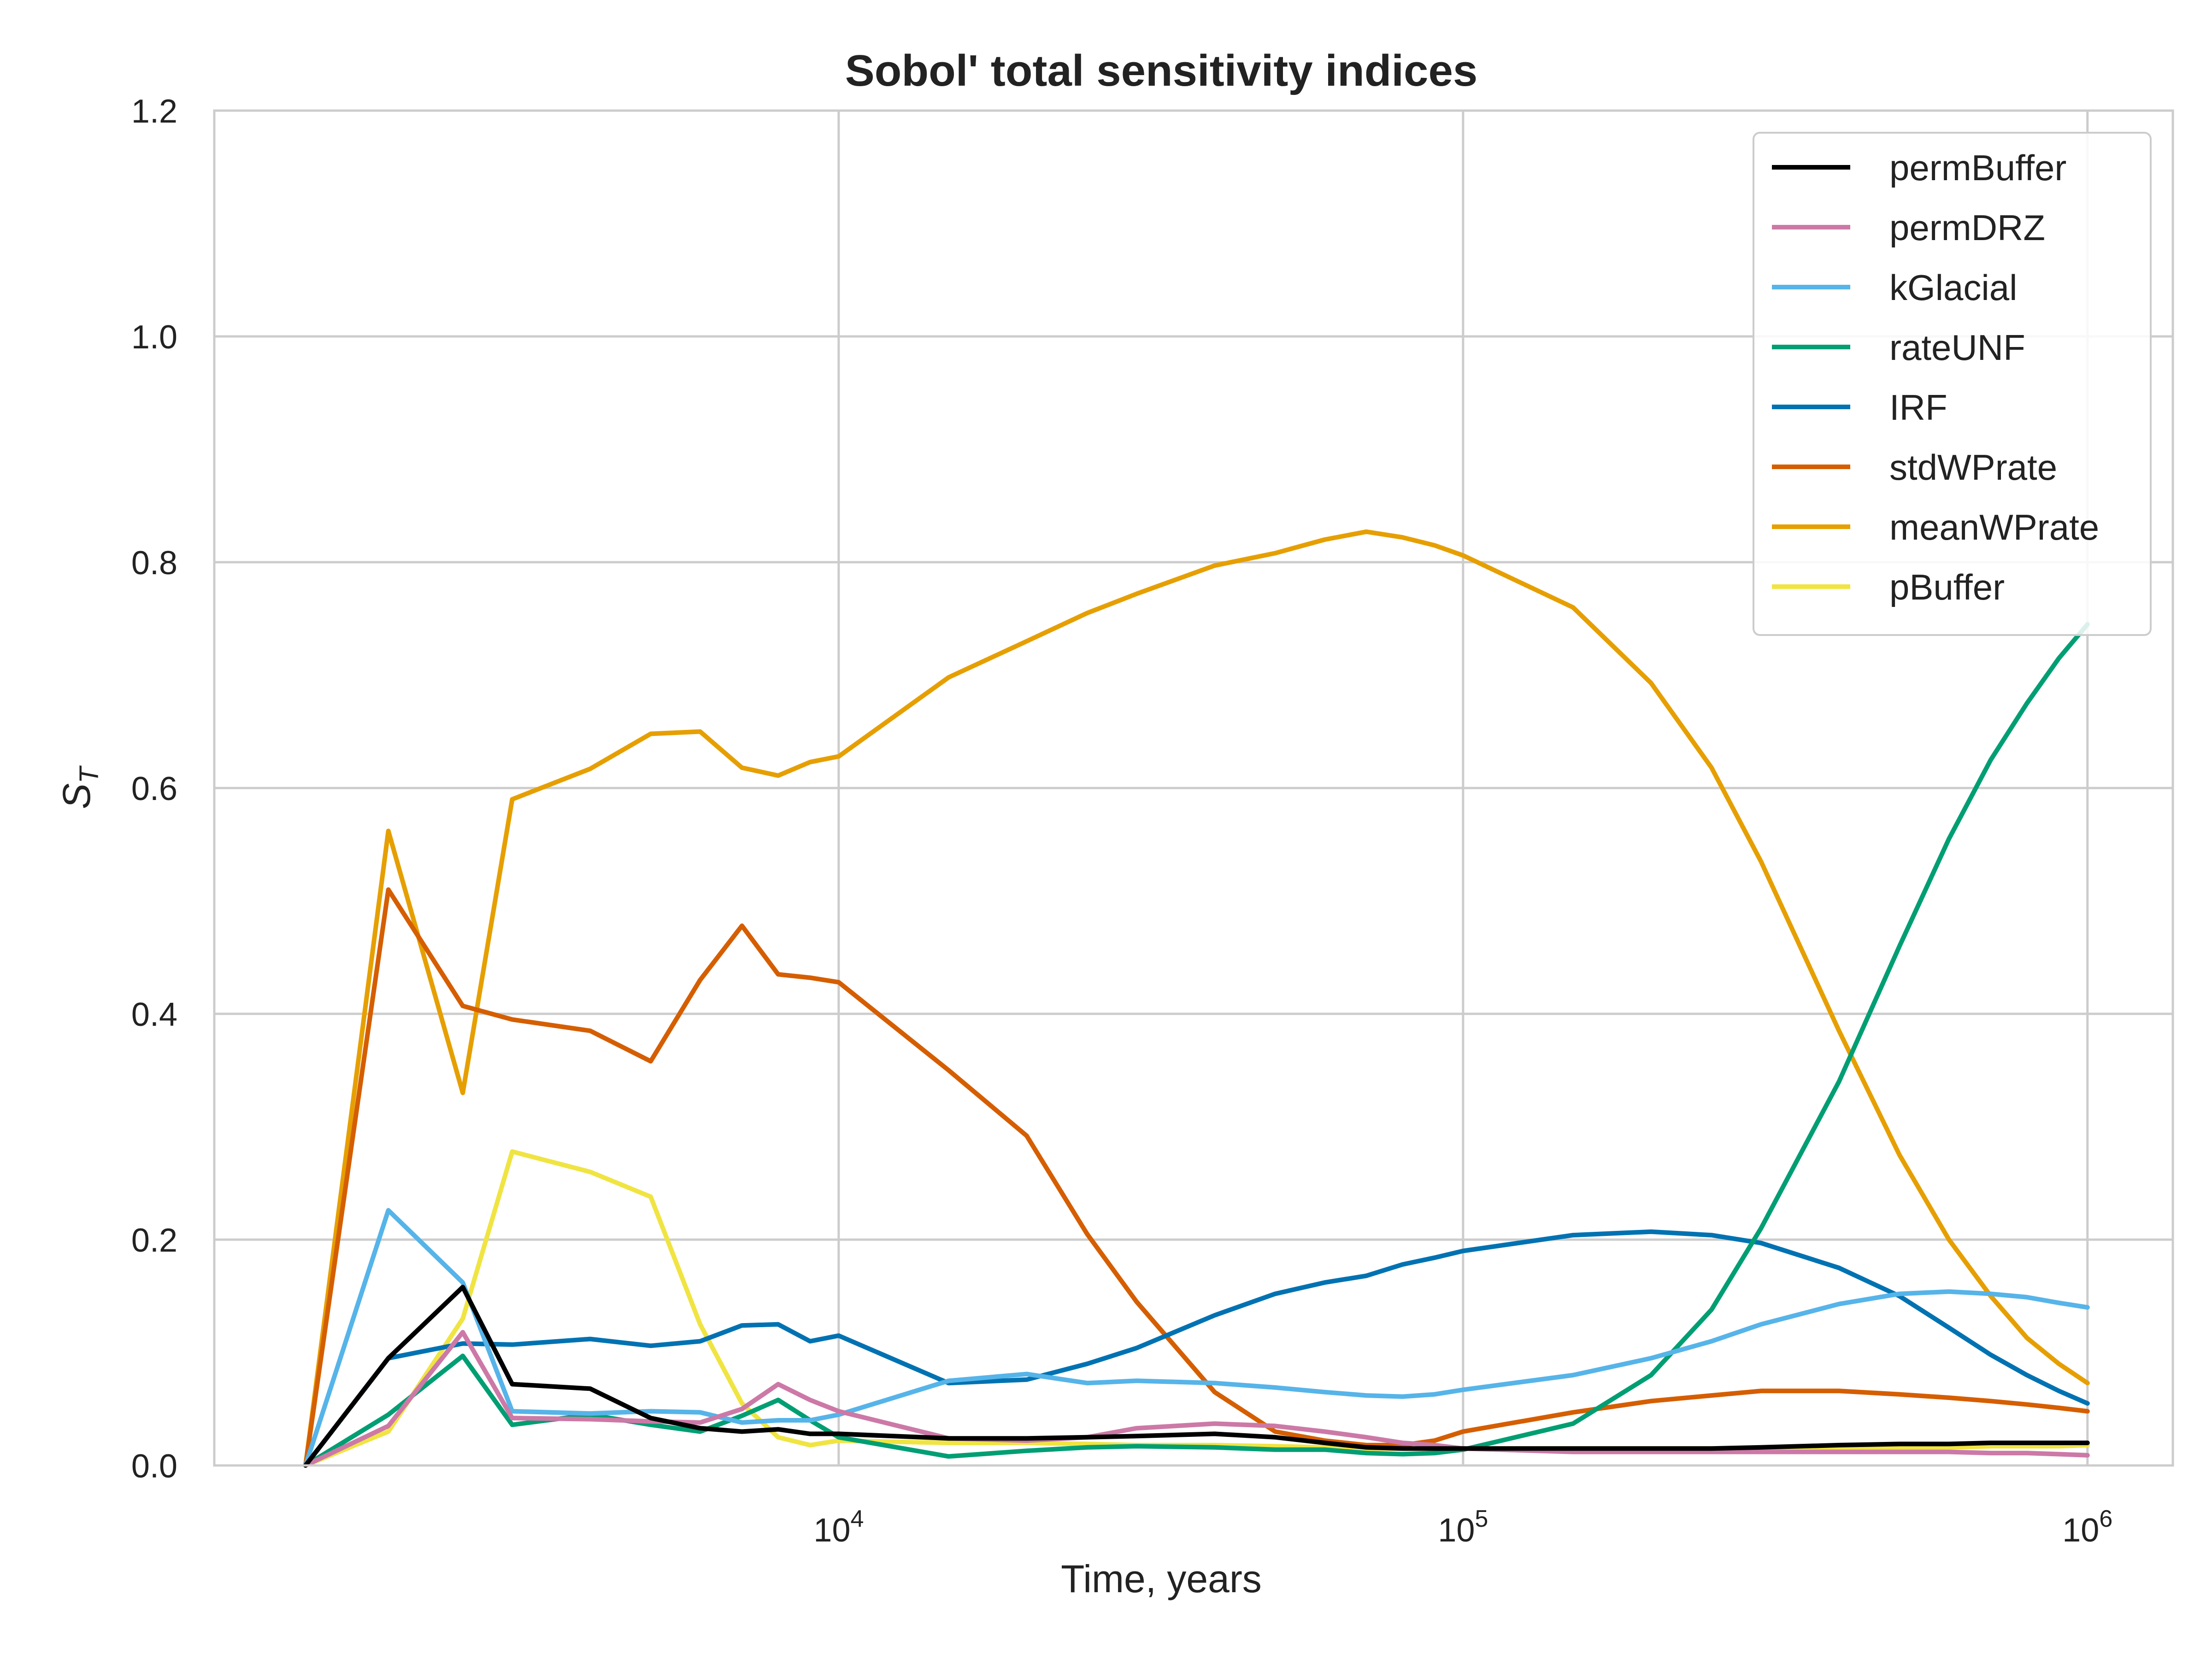  What do you see at coordinates (1161, 70) in the screenshot?
I see `chart-title: Sobol' total sensitivity indices` at bounding box center [1161, 70].